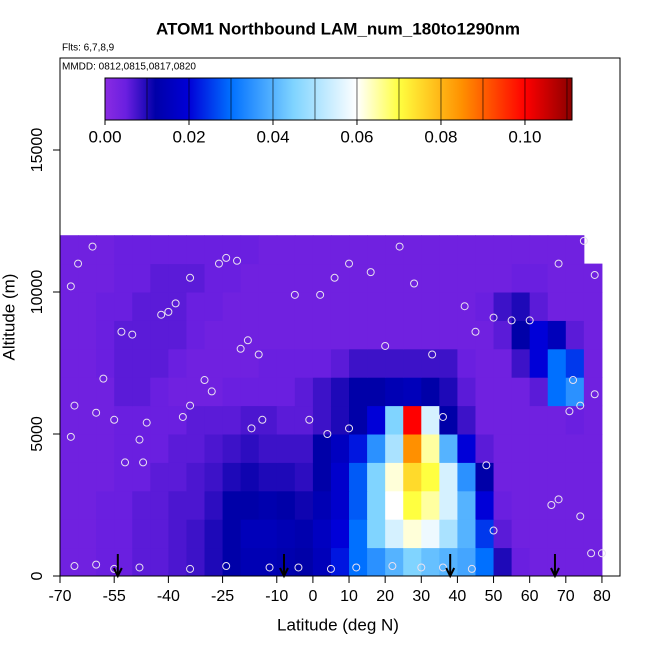 The image size is (650, 655). I want to click on colorbar-tick-label: 0.00, so click(104, 136).